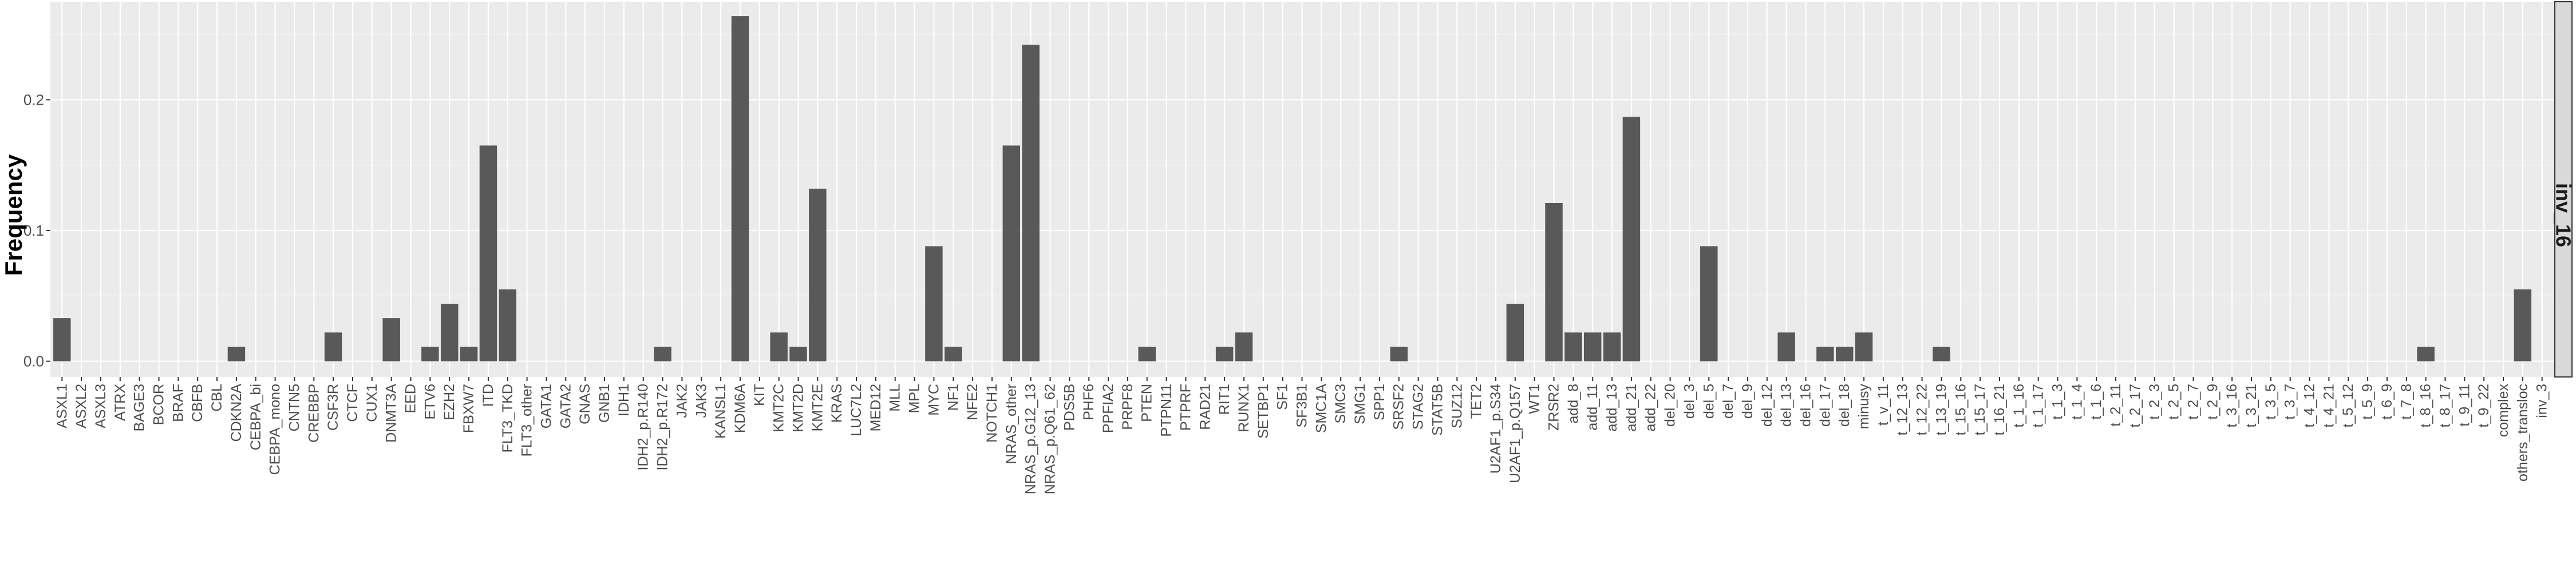 This screenshot has height=572, width=2576. I want to click on x-tick-label: t_2_9, so click(2212, 402).